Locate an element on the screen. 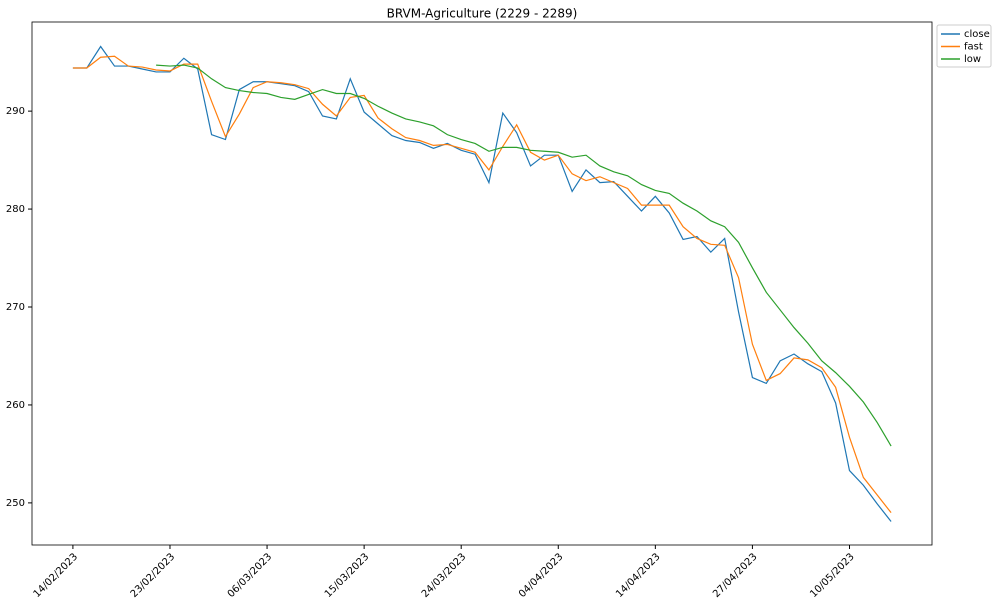  y-tick-label: 260 is located at coordinates (15, 405).